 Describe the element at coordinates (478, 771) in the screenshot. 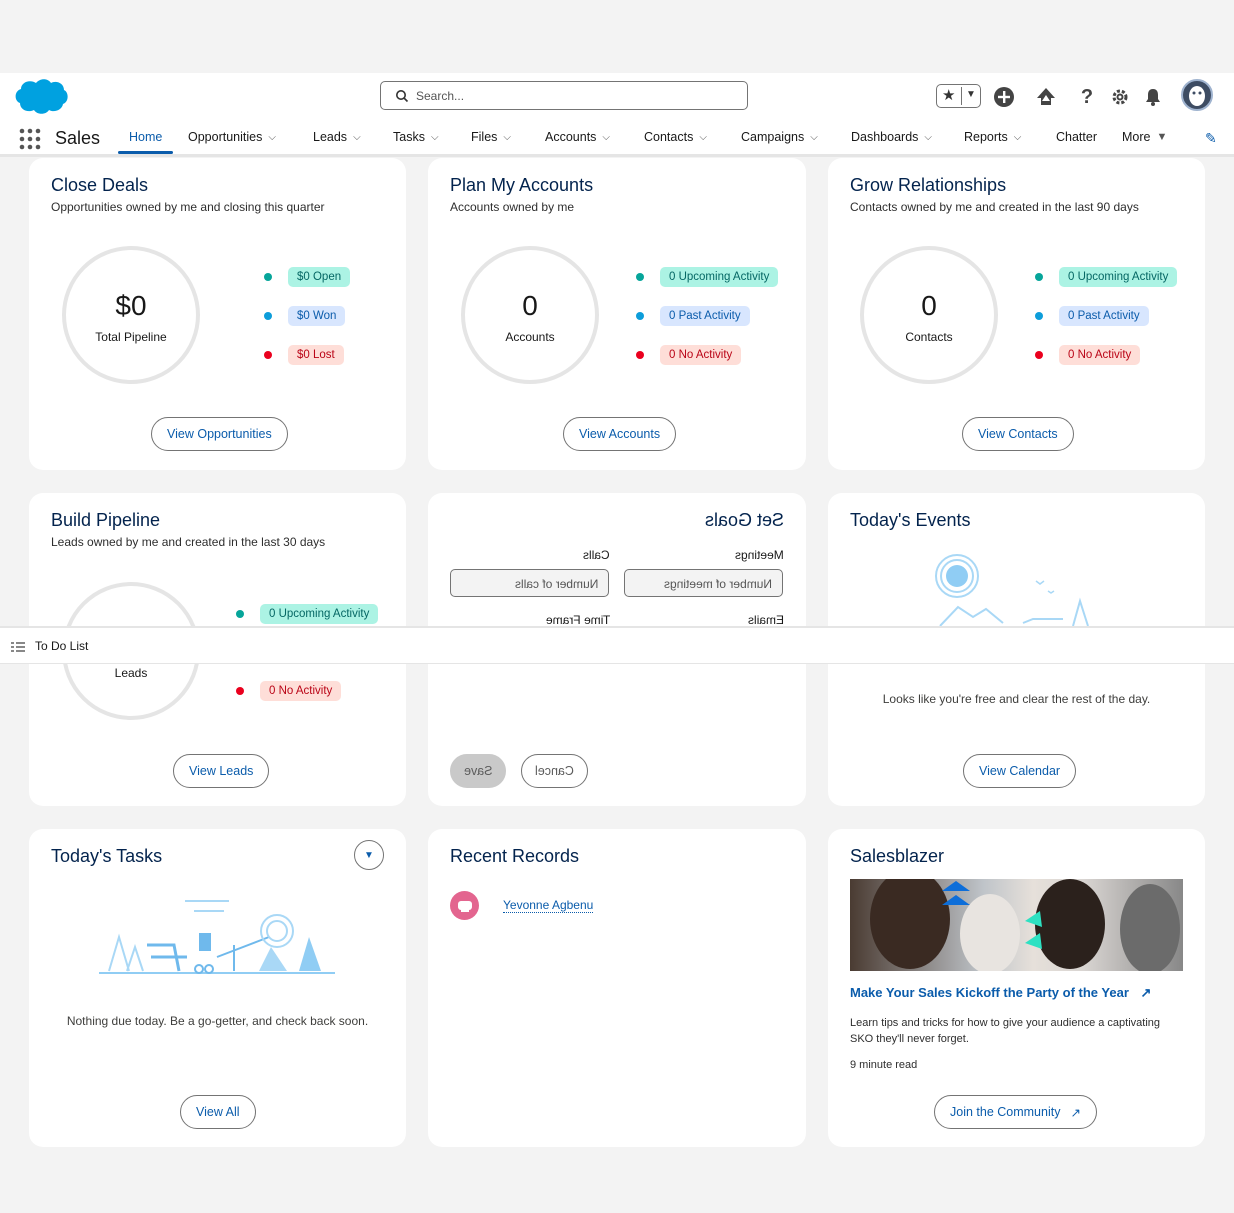

I see `save-button: Save` at that location.